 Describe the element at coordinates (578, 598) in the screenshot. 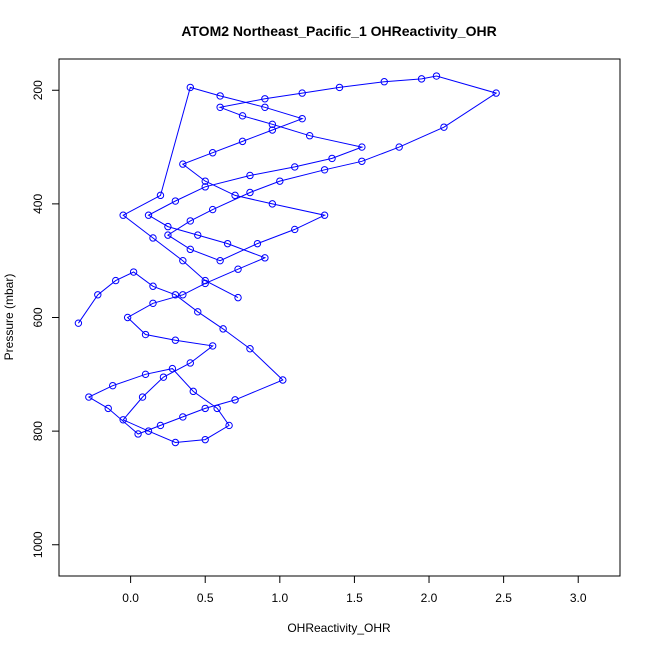

I see `x-tick-label: 3.0` at that location.